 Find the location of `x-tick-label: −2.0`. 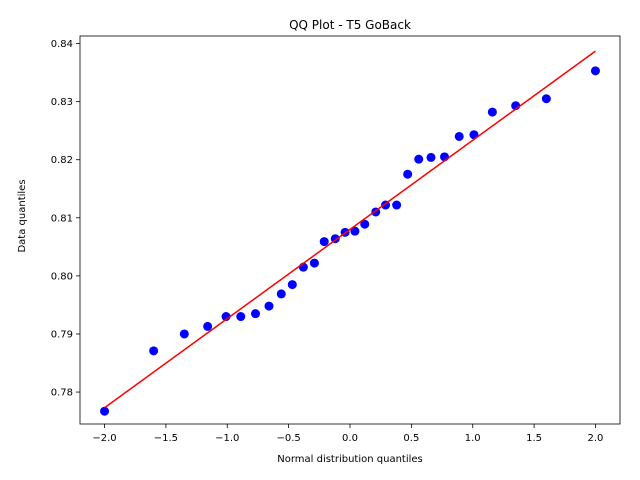

x-tick-label: −2.0 is located at coordinates (104, 438).